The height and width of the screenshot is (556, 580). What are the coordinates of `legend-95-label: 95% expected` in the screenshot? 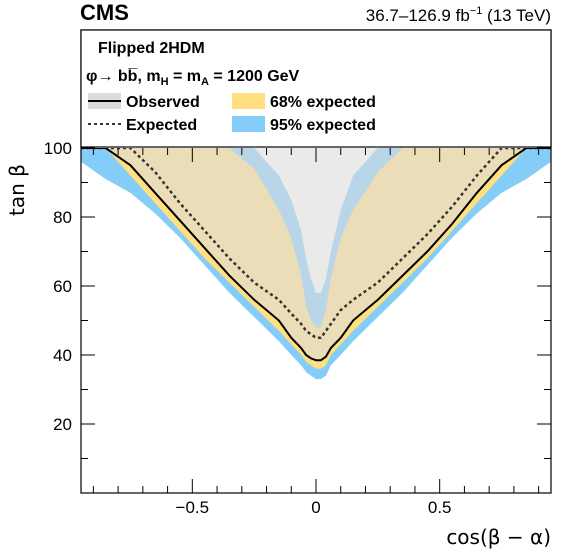 It's located at (323, 125).